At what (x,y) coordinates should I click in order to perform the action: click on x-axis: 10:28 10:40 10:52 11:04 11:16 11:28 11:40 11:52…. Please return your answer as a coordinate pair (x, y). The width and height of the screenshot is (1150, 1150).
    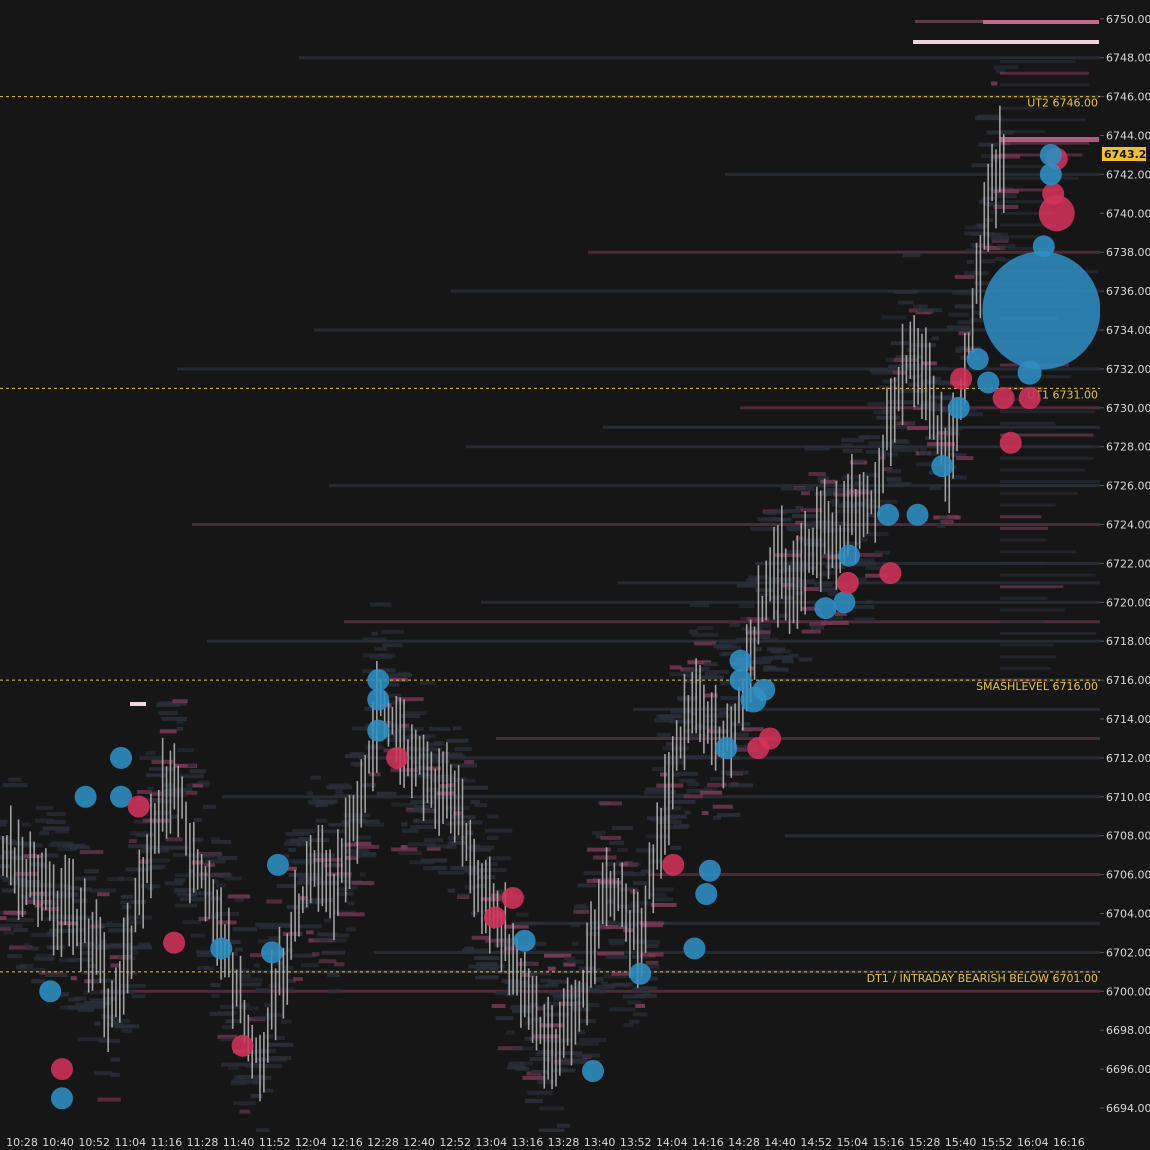
    Looking at the image, I should click on (575, 1141).